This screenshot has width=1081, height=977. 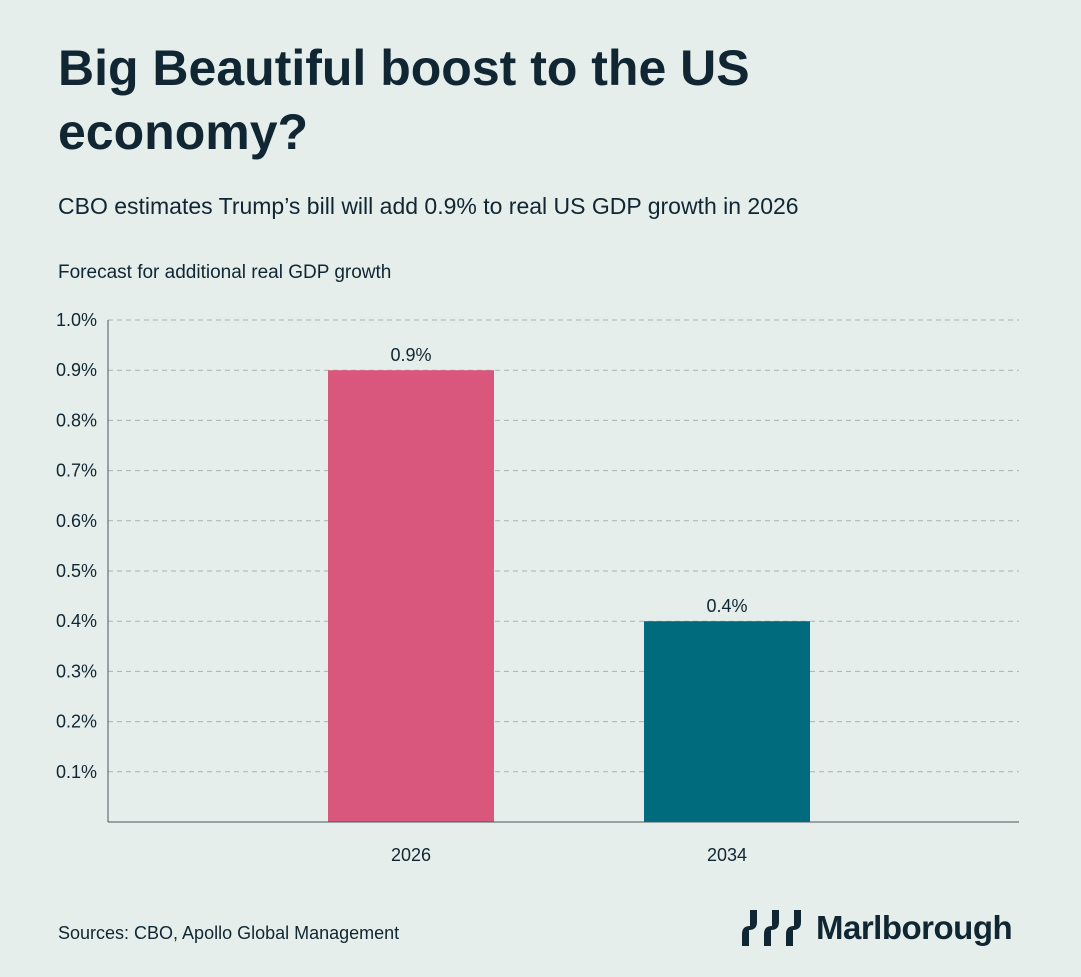 I want to click on y-tick-label: 0.4%, so click(x=76, y=621).